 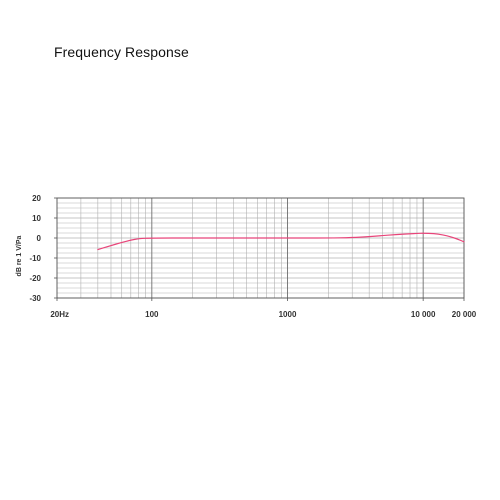 What do you see at coordinates (263, 308) in the screenshot?
I see `x-axis-ticks: 20Hz 100 1000 10 000 20 000` at bounding box center [263, 308].